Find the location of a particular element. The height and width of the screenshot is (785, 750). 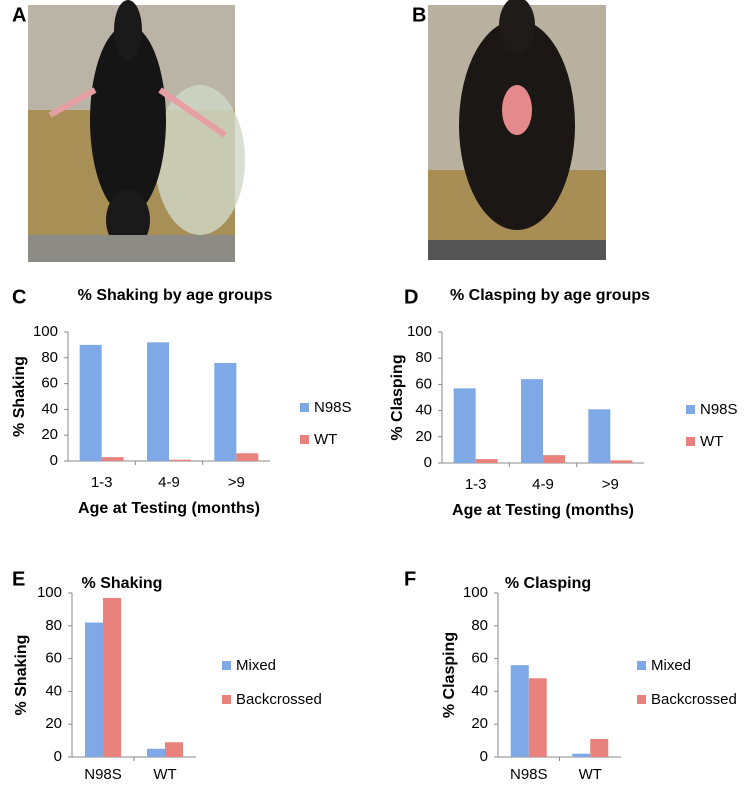

photo-b is located at coordinates (517, 130).